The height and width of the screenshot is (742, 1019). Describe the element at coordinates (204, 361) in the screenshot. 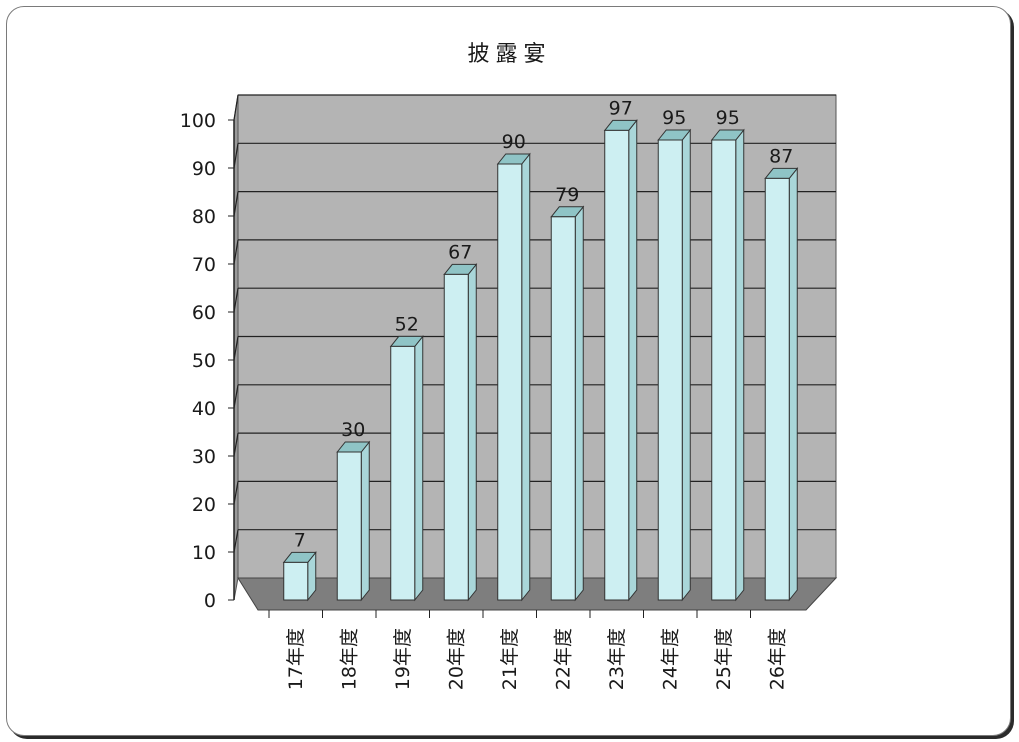

I see `y-tick-label: 50` at that location.